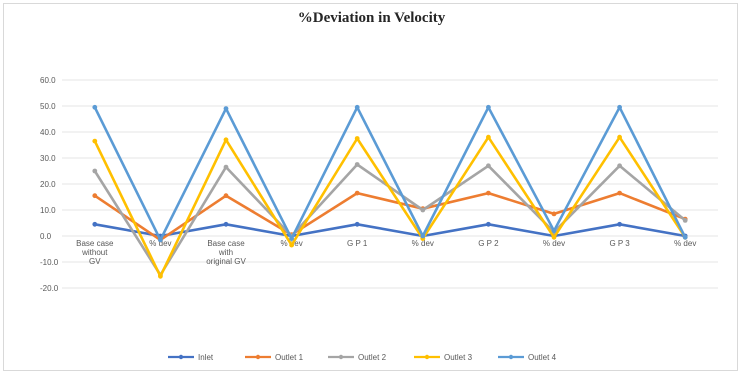  What do you see at coordinates (458, 357) in the screenshot?
I see `legend-label: Outlet 3` at bounding box center [458, 357].